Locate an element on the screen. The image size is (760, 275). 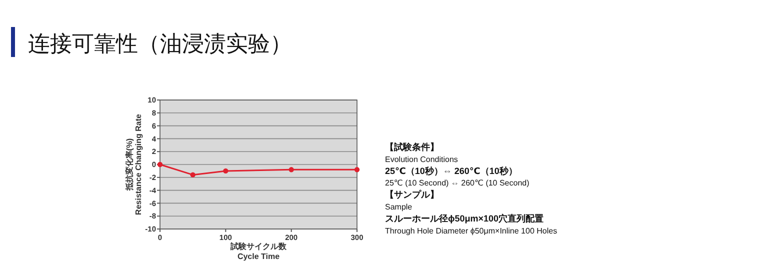
text: 【試験条件】 is located at coordinates (412, 147).